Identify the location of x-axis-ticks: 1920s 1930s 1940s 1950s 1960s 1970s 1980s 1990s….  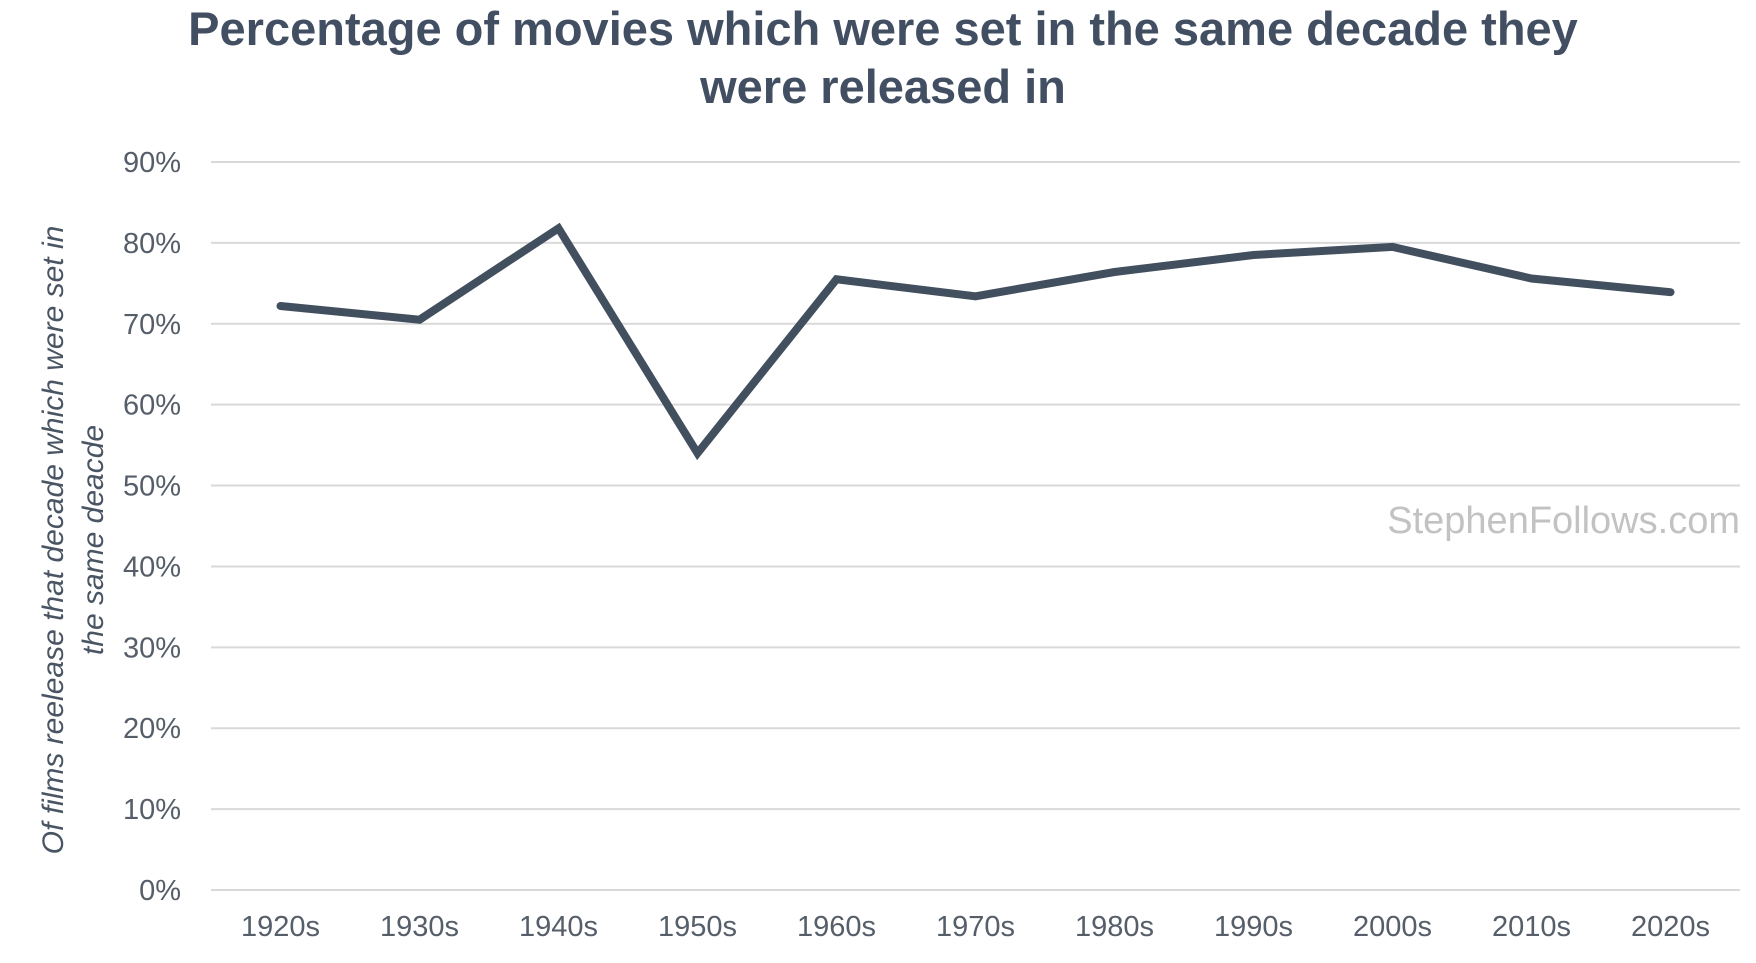
(975, 927).